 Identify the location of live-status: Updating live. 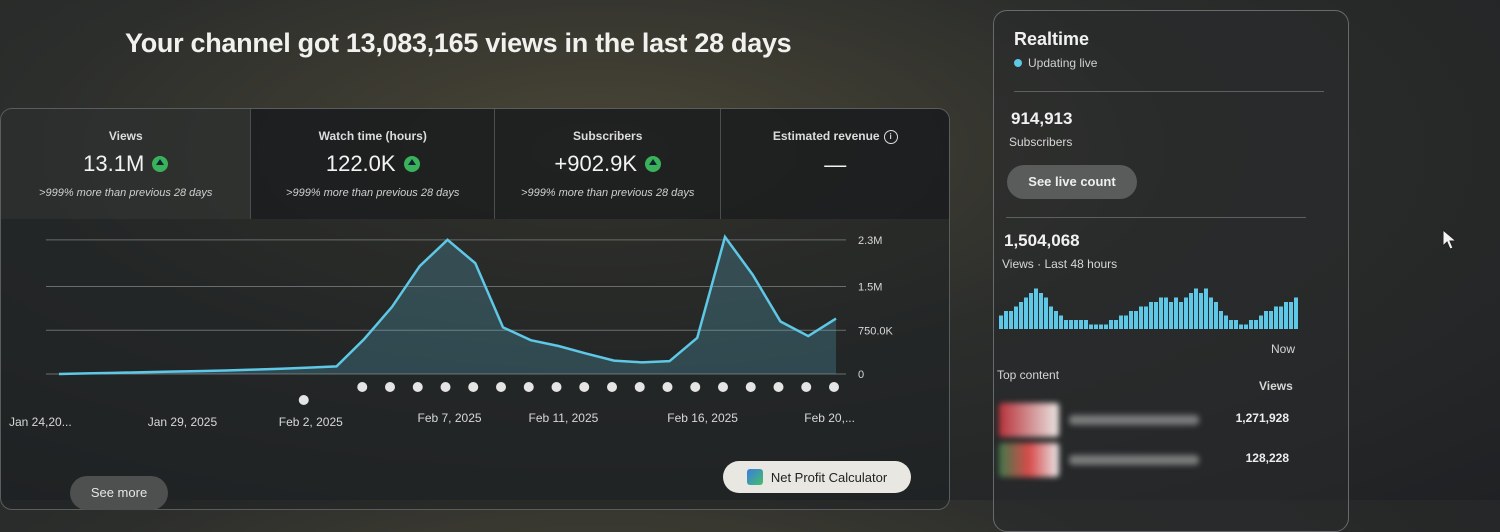
(1055, 63).